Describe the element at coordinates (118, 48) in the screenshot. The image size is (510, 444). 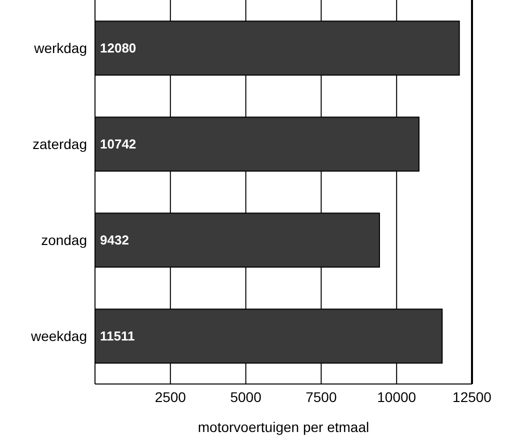
I see `data-label: 12080` at that location.